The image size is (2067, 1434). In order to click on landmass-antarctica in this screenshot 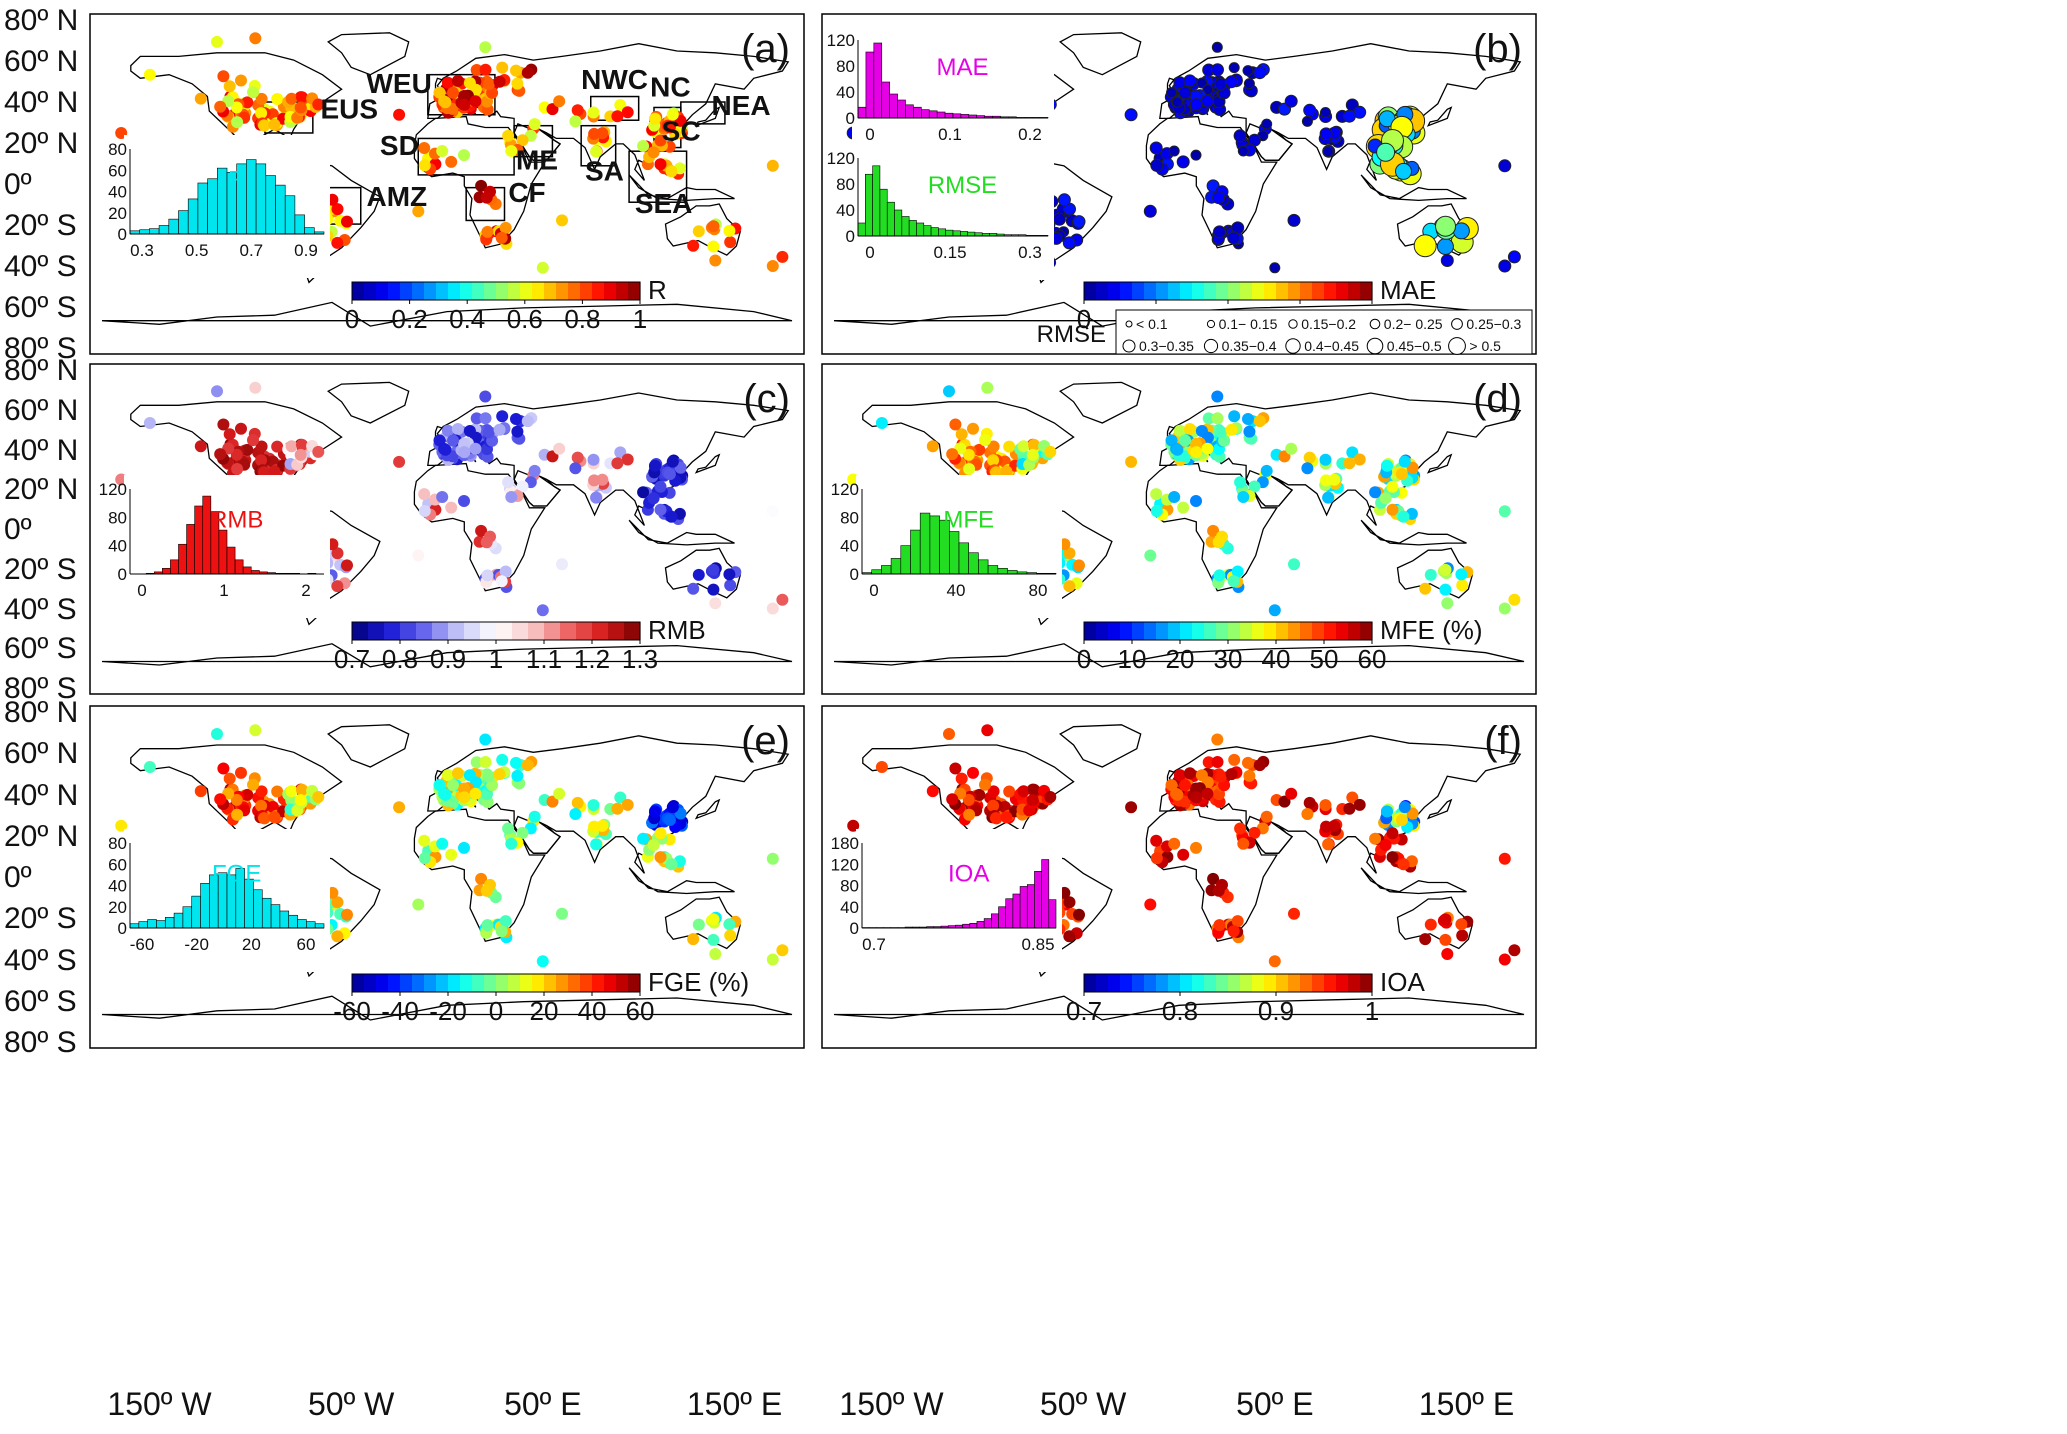, I will do `click(1179, 655)`.